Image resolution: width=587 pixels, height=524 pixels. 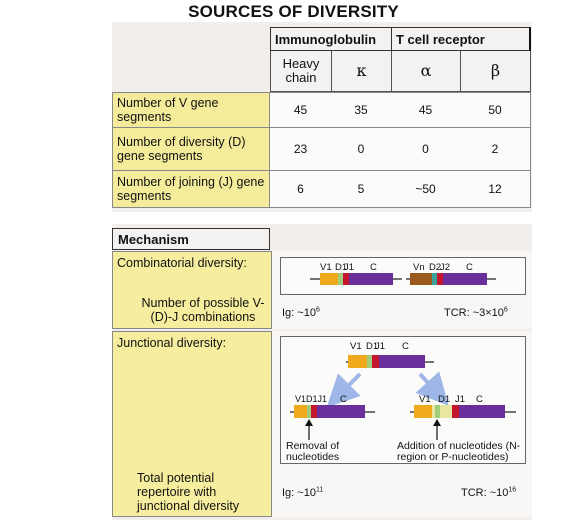 I want to click on ig-combinations-text: Ig: ~10, so click(x=299, y=313).